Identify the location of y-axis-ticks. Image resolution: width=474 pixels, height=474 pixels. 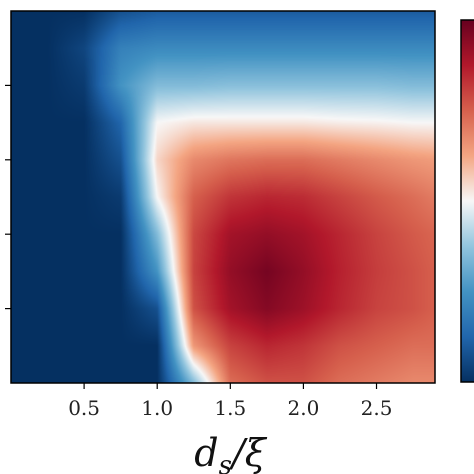
(8, 197).